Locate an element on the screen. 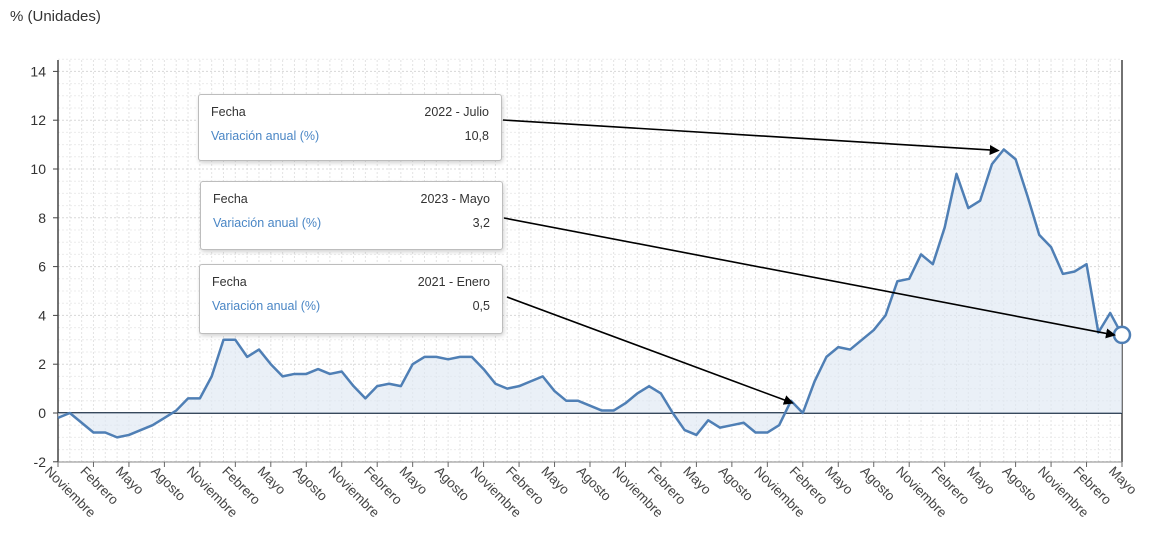  y-tick-label: 6 is located at coordinates (42, 267).